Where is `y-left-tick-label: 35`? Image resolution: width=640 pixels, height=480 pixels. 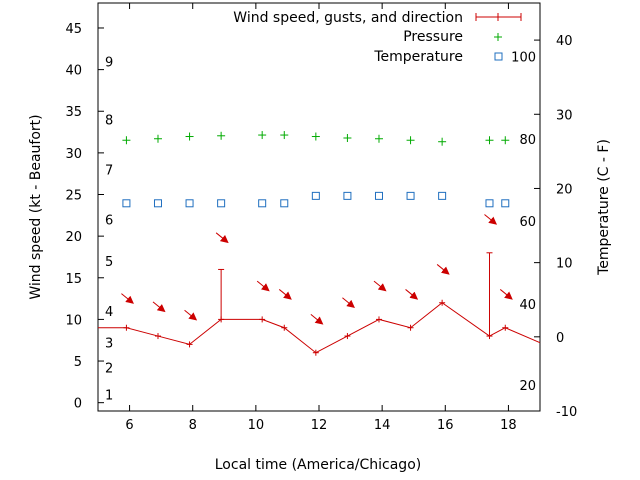 y-left-tick-label: 35 is located at coordinates (73, 112).